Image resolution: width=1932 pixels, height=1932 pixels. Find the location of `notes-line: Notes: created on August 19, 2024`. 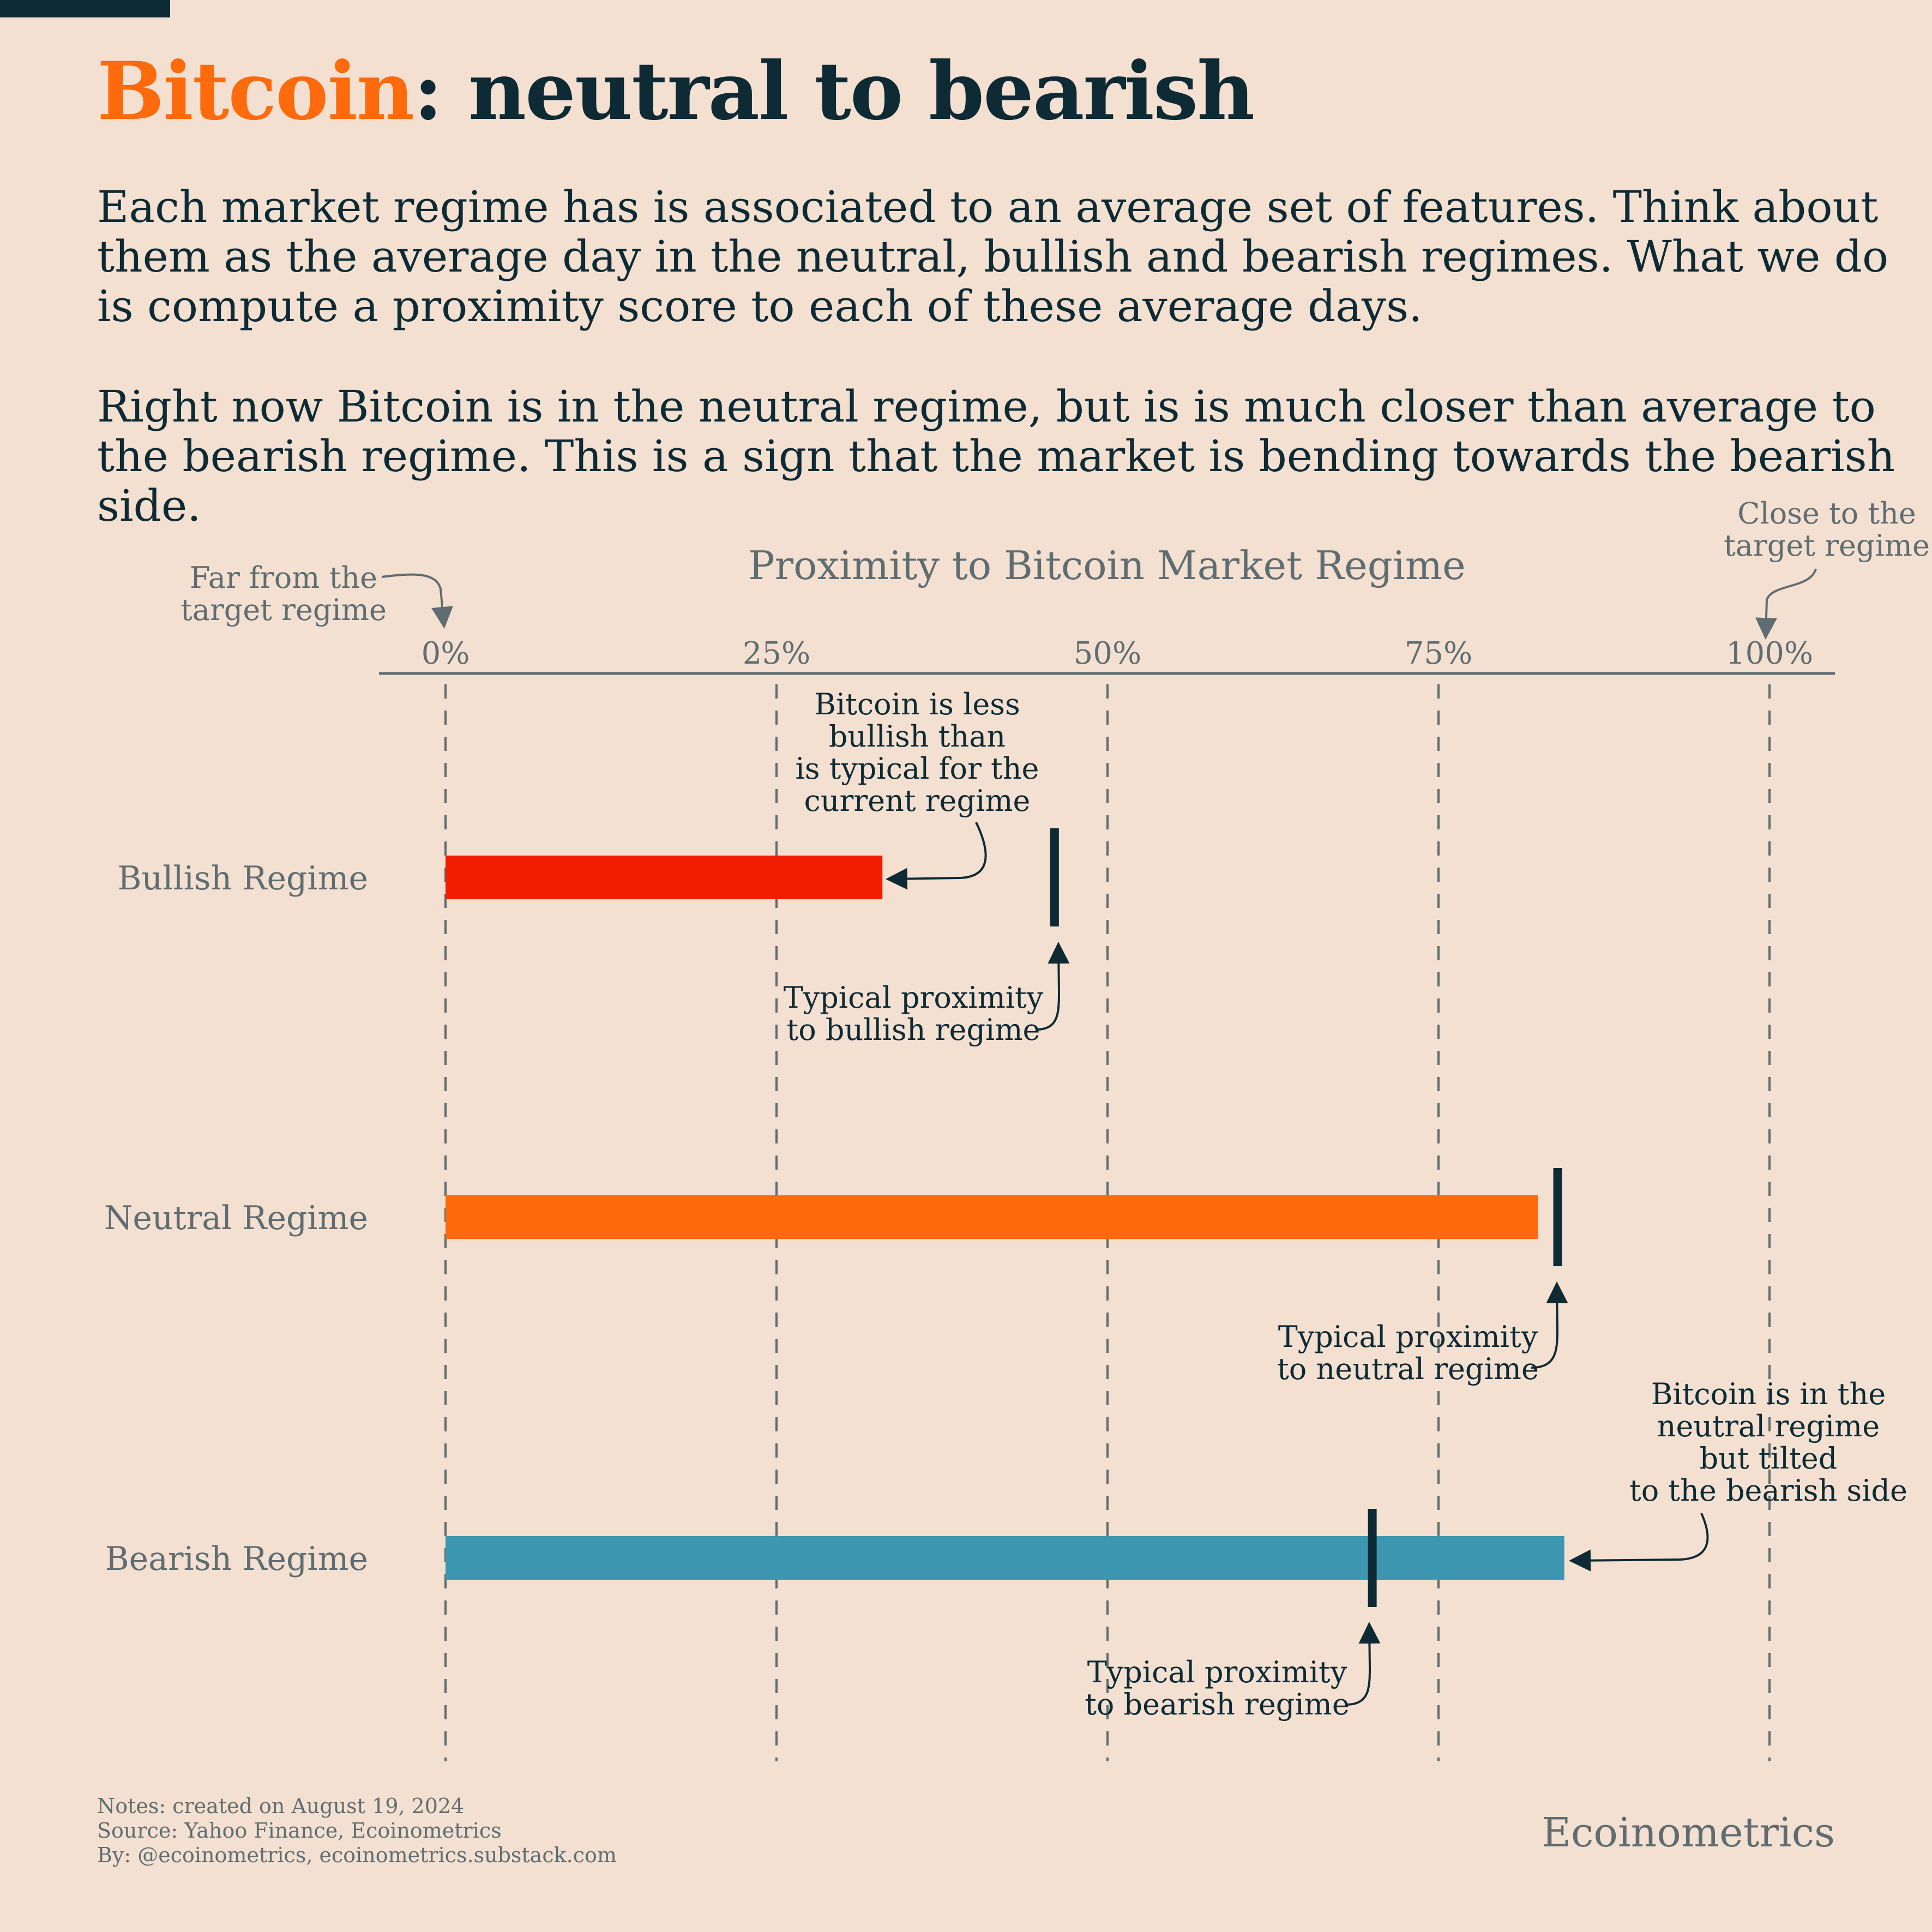

notes-line: Notes: created on August 19, 2024 is located at coordinates (281, 1806).